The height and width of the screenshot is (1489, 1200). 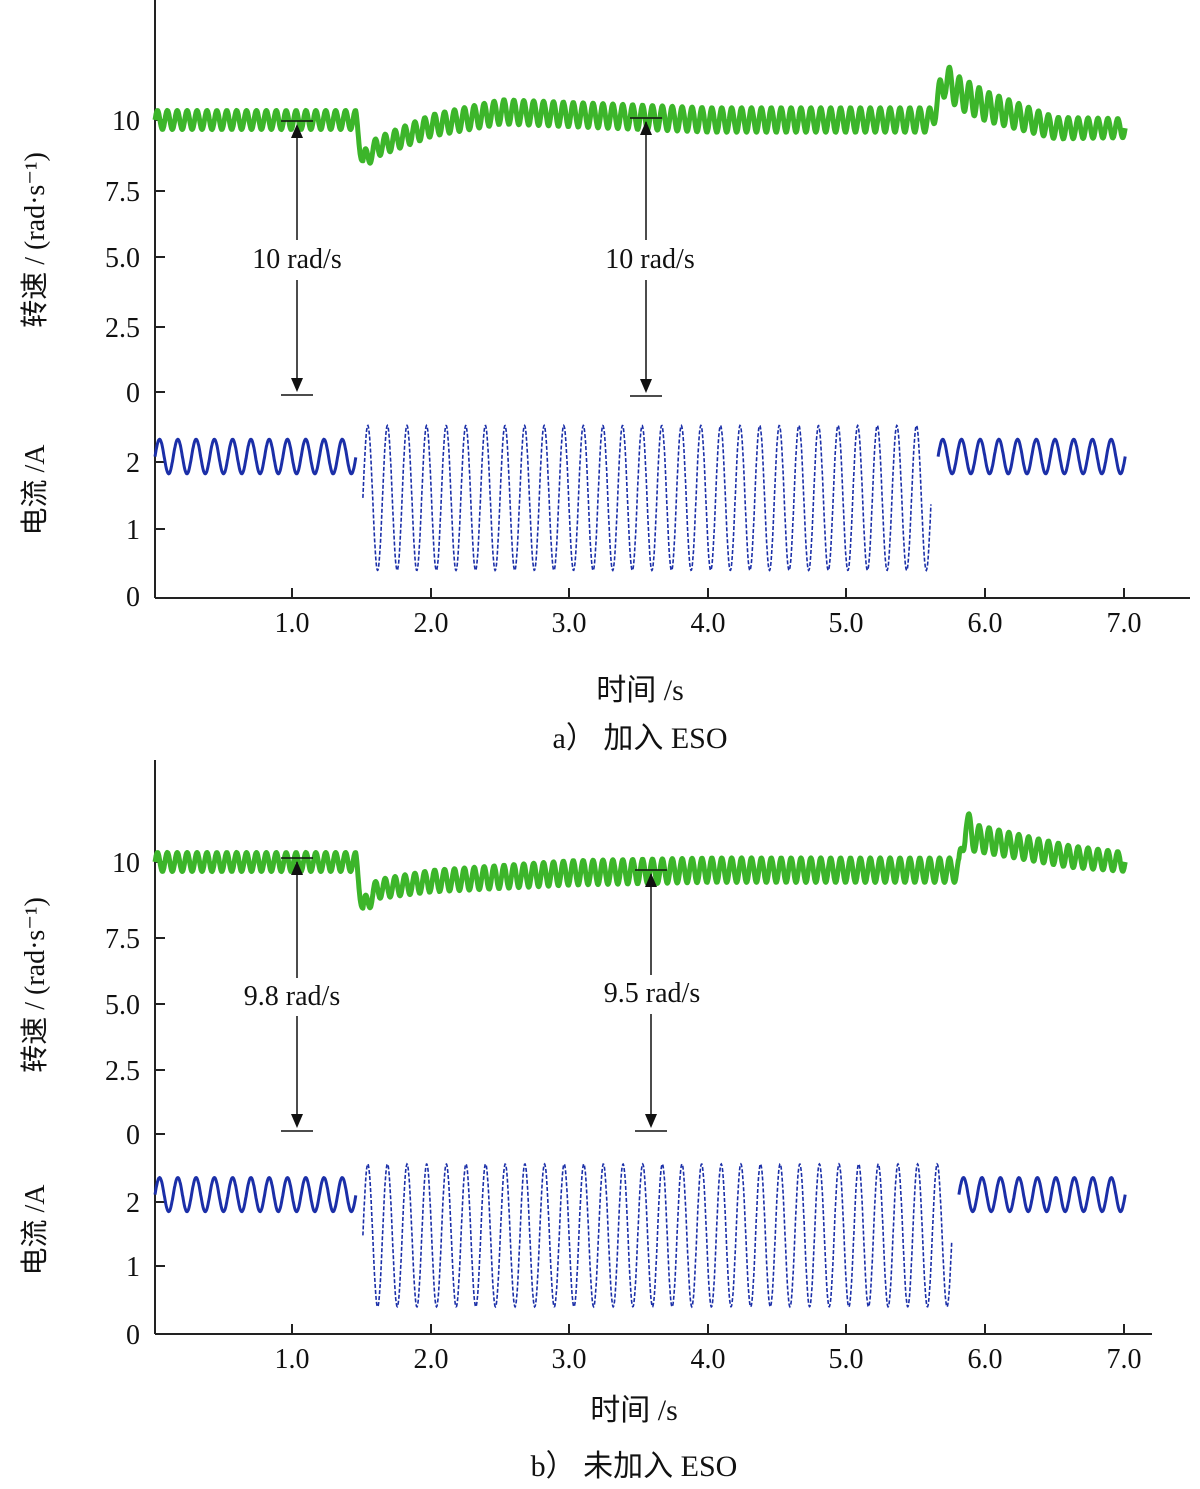 I want to click on annotation: 9.5 rad/s, so click(x=652, y=1000).